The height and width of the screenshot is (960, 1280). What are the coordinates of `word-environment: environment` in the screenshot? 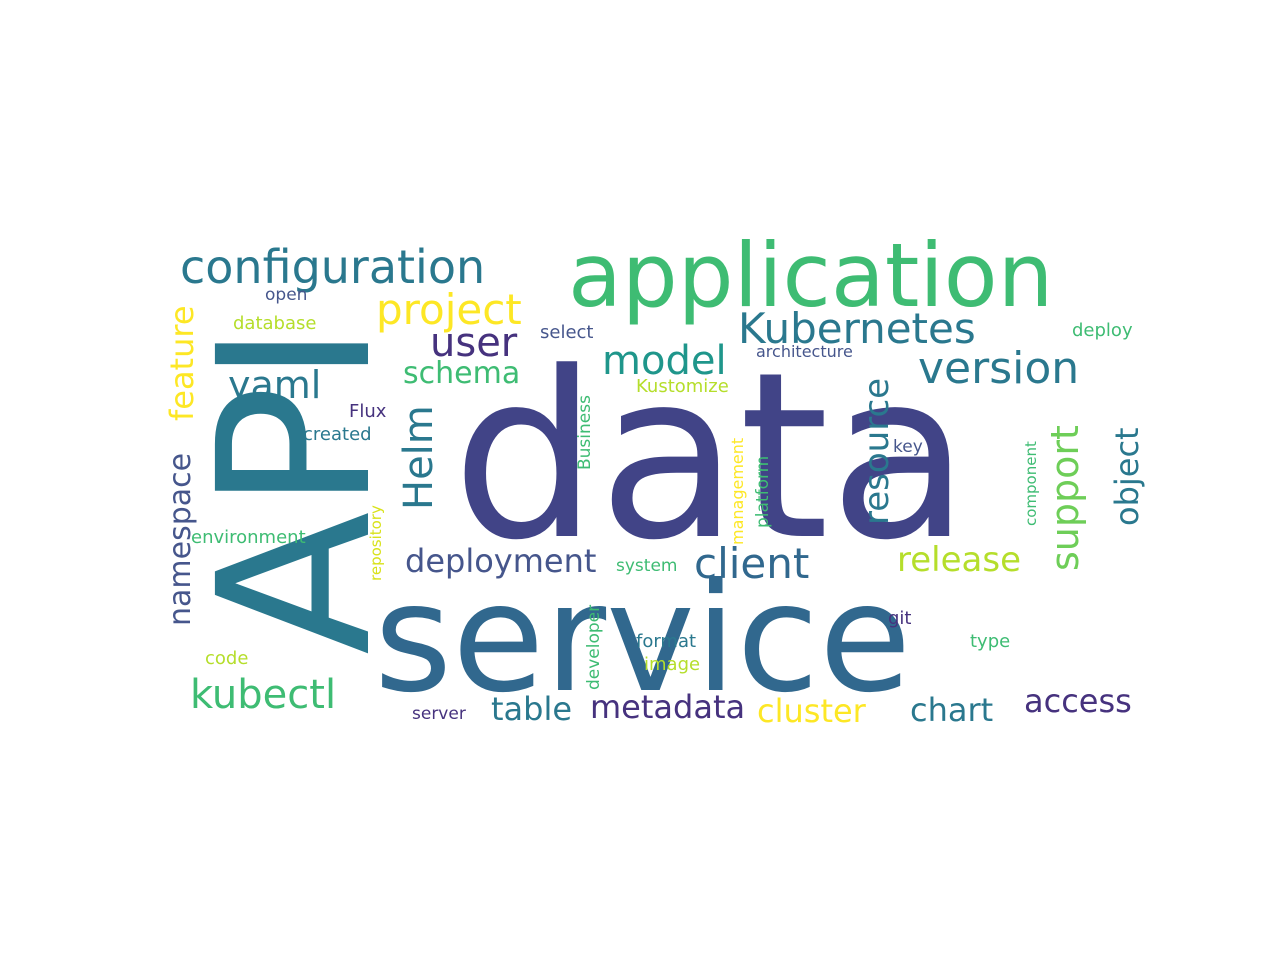 It's located at (248, 537).